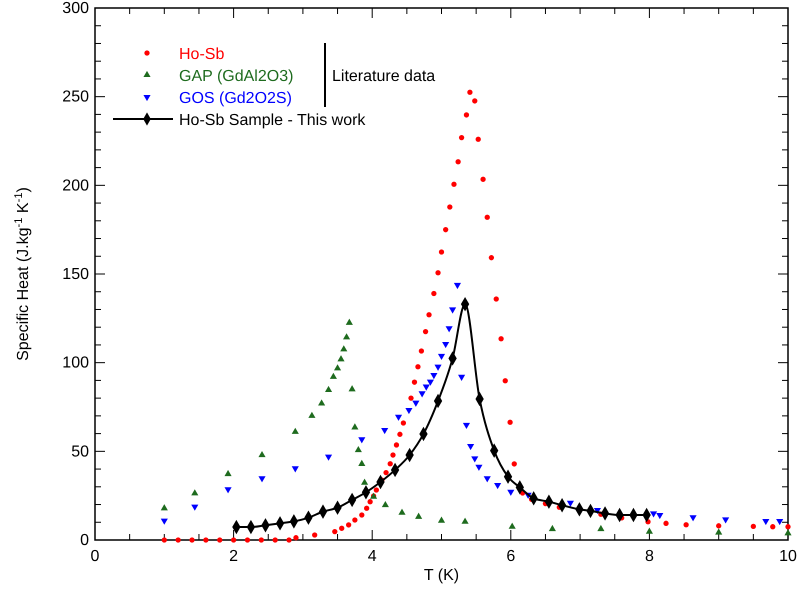  Describe the element at coordinates (649, 556) in the screenshot. I see `x-tick-label: 8` at that location.